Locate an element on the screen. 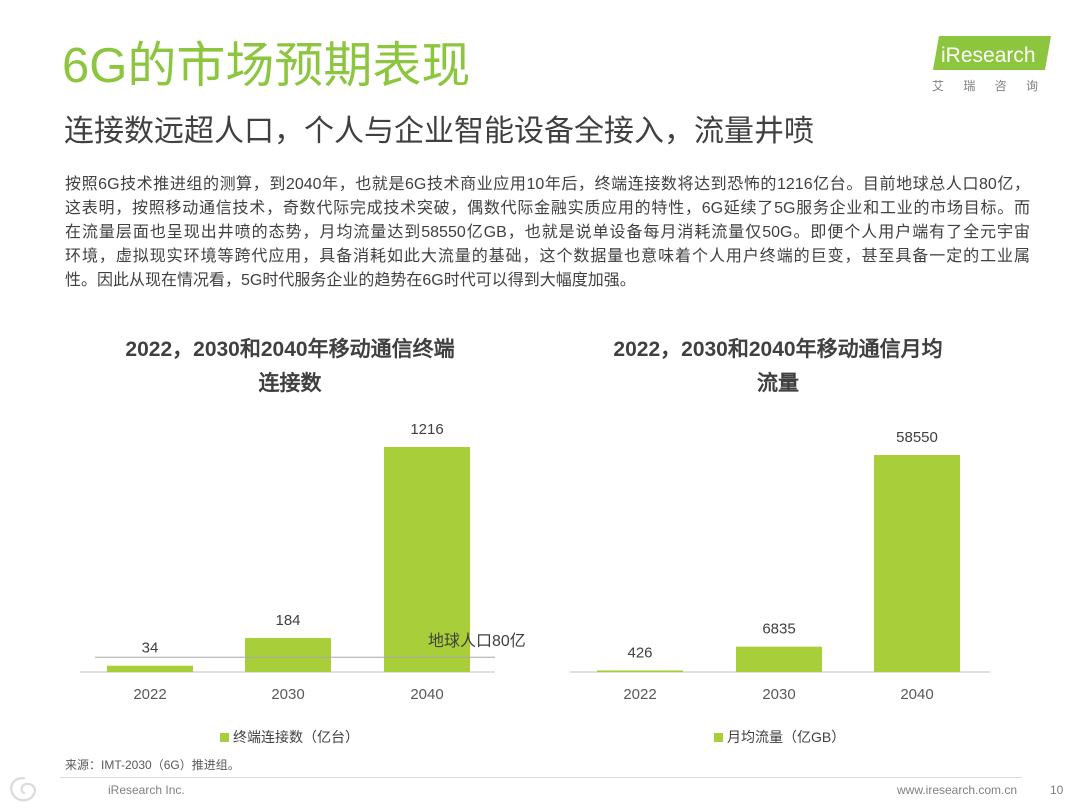 The width and height of the screenshot is (1080, 810). chart-2-bar-2040 is located at coordinates (917, 563).